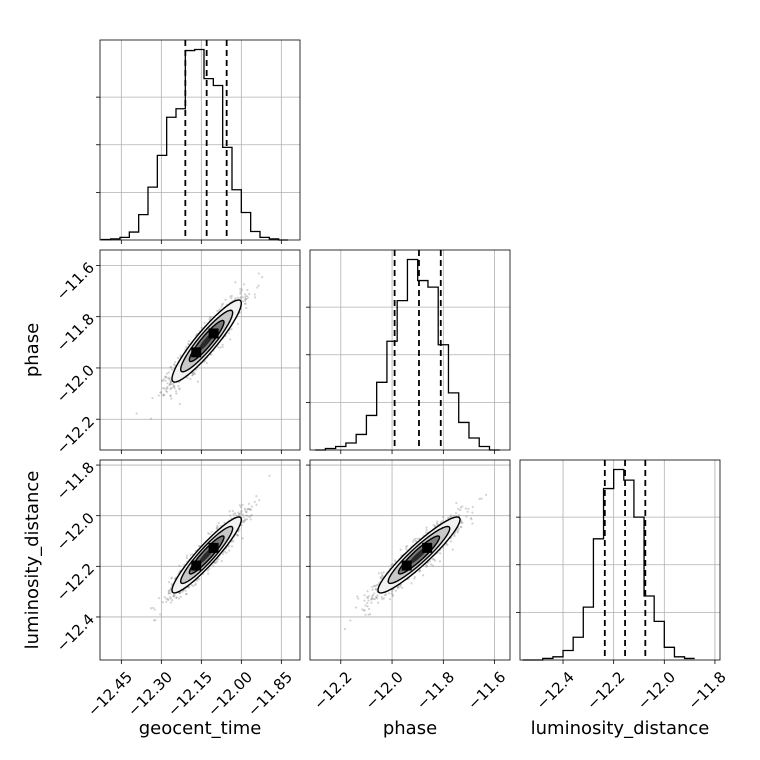 The width and height of the screenshot is (760, 760). What do you see at coordinates (384, 690) in the screenshot?
I see `tick-label-x-phase: −12.0` at bounding box center [384, 690].